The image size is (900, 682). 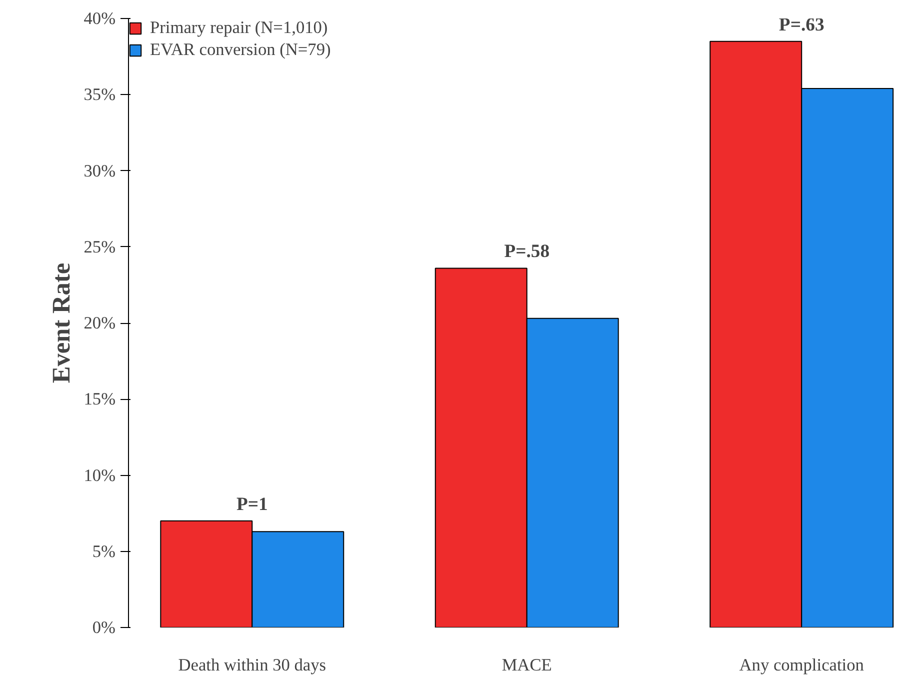 I want to click on y-tick-label: 35%, so click(x=100, y=94).